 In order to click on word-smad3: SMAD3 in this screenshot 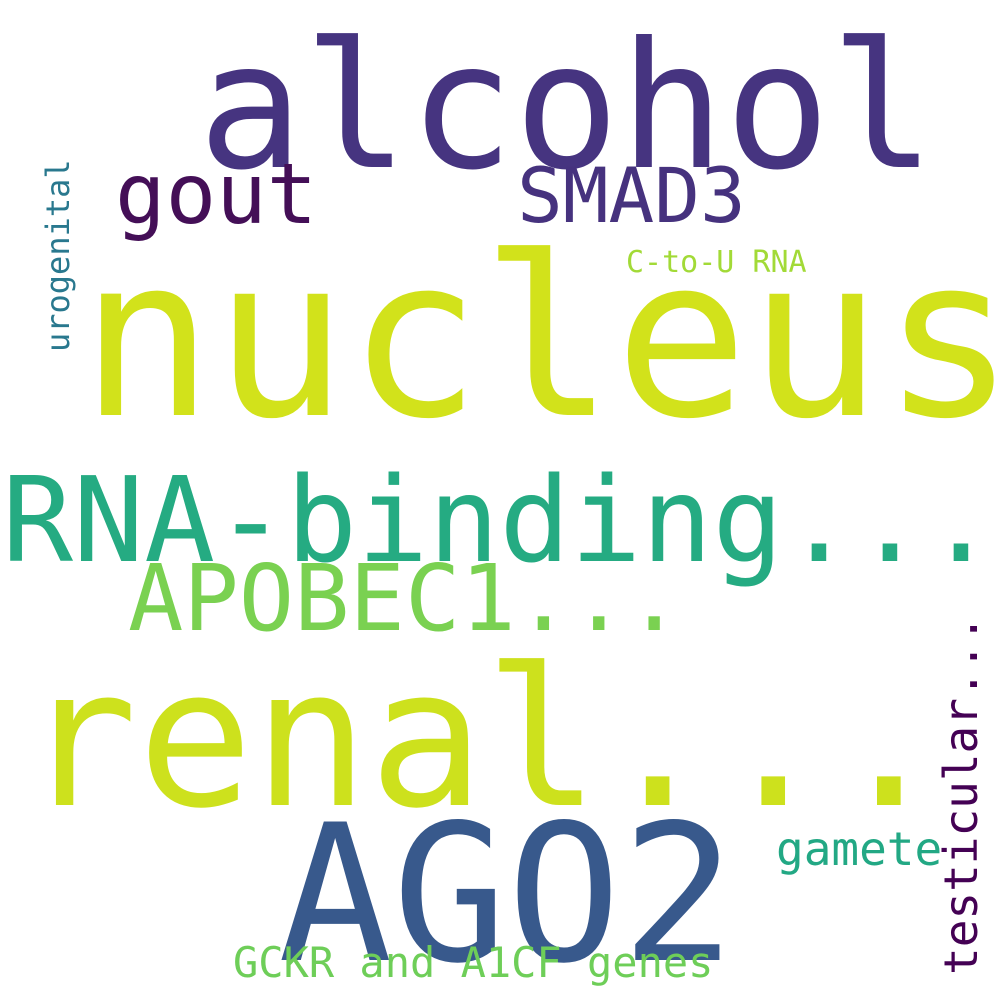, I will do `click(631, 195)`.